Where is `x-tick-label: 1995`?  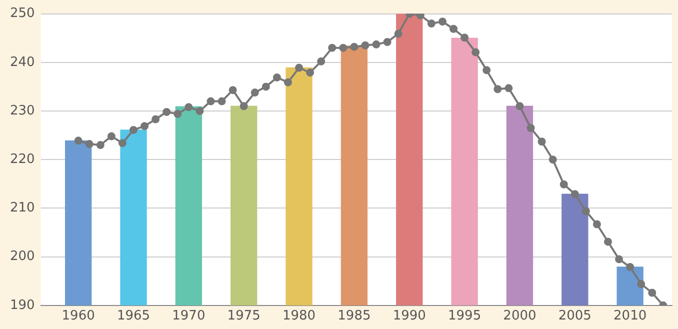 x-tick-label: 1995 is located at coordinates (465, 316).